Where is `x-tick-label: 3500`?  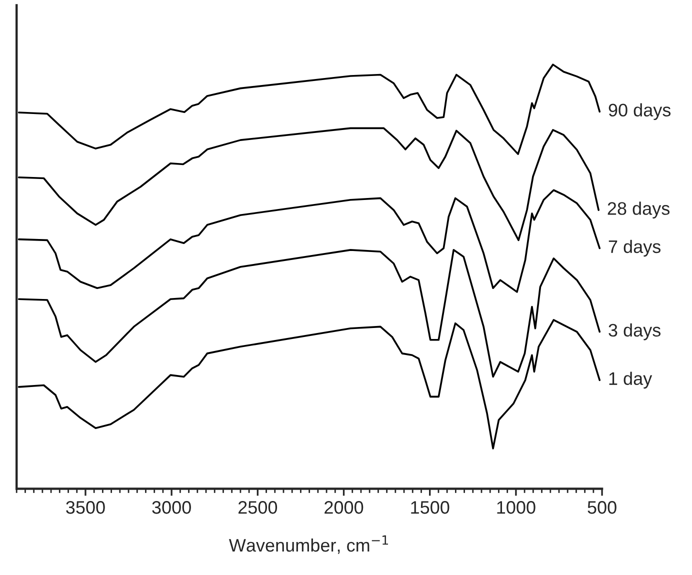
x-tick-label: 3500 is located at coordinates (85, 507).